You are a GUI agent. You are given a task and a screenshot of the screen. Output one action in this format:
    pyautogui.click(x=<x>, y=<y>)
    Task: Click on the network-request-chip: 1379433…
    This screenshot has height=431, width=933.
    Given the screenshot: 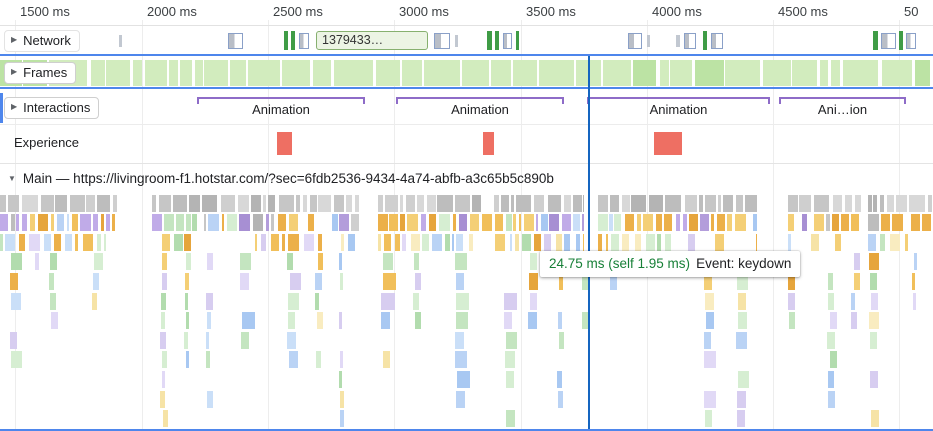 What is the action you would take?
    pyautogui.click(x=372, y=40)
    